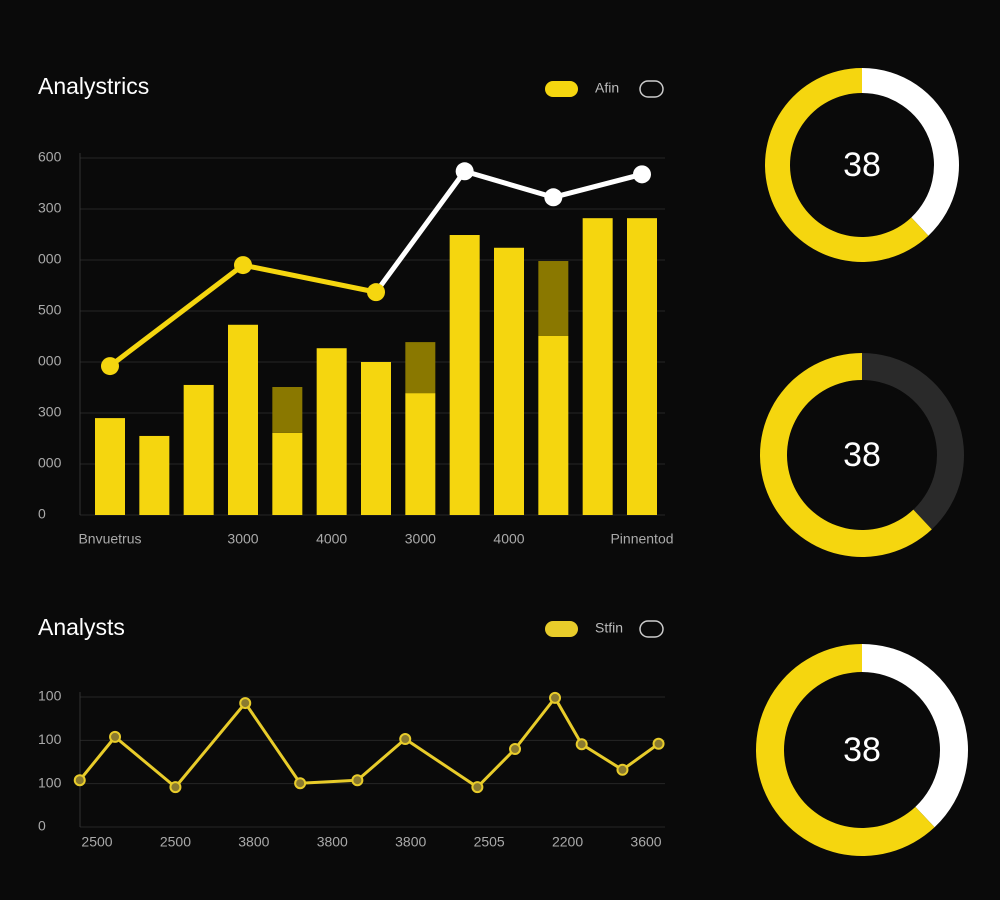  Describe the element at coordinates (50, 310) in the screenshot. I see `y-tick-label: 500` at that location.